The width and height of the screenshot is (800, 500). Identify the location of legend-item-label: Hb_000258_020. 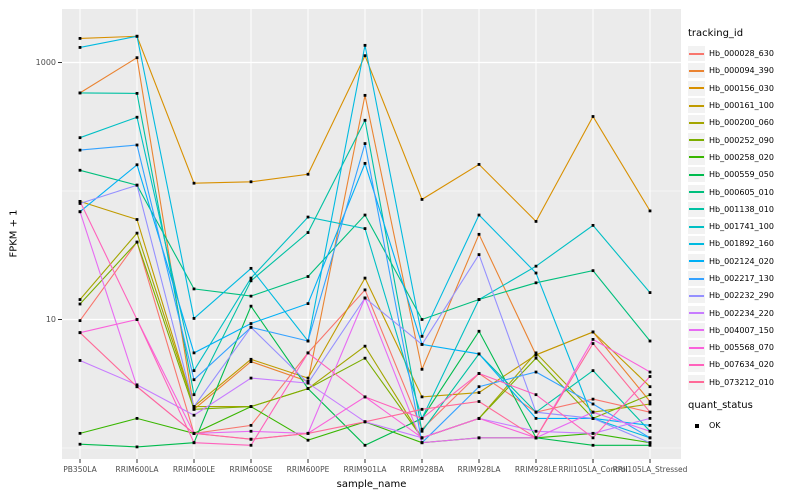
(741, 157).